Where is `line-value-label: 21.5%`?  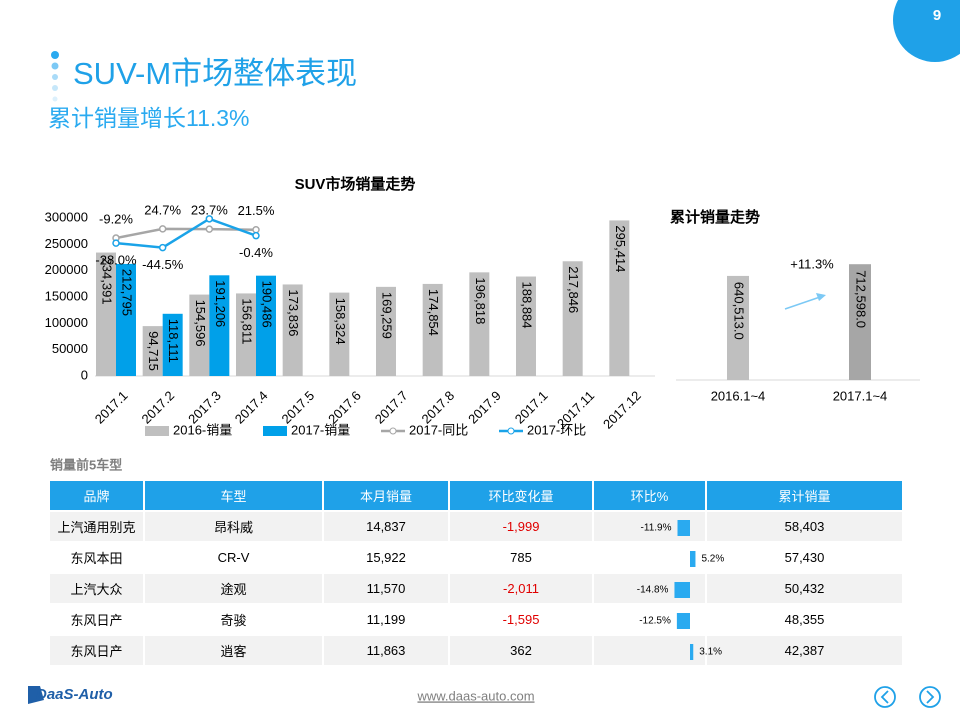 line-value-label: 21.5% is located at coordinates (256, 210).